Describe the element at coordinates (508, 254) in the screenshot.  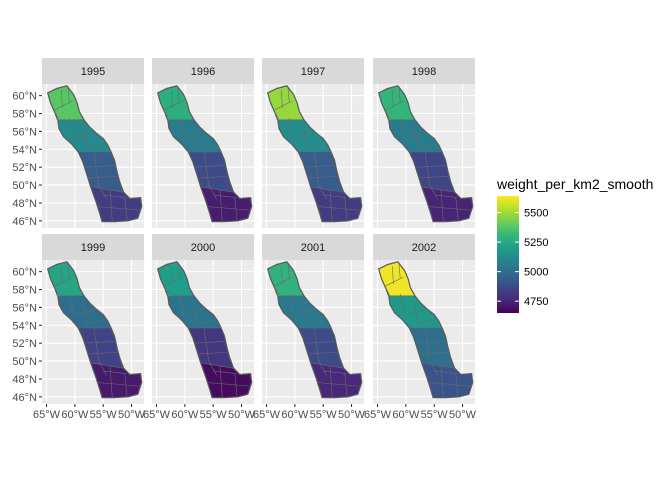
I see `colorbar` at that location.